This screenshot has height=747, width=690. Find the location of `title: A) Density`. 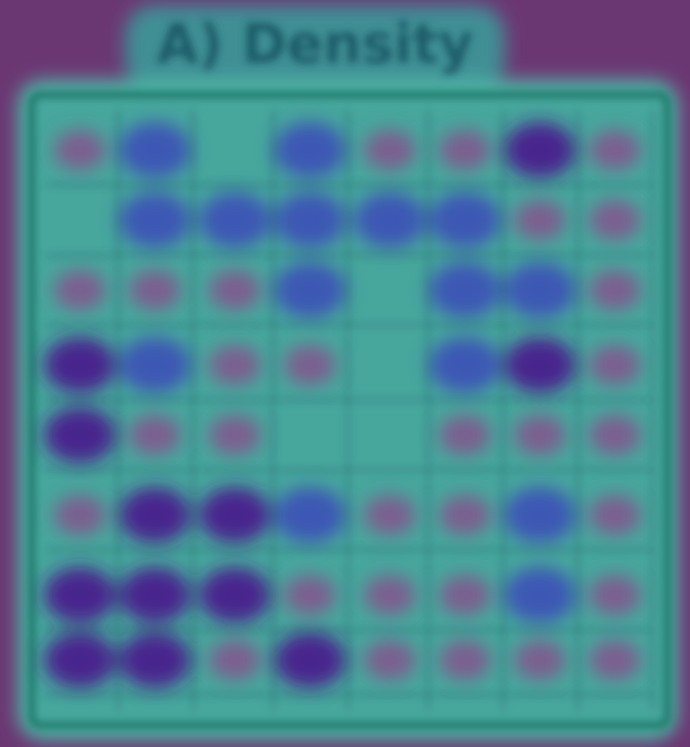

title: A) Density is located at coordinates (315, 44).